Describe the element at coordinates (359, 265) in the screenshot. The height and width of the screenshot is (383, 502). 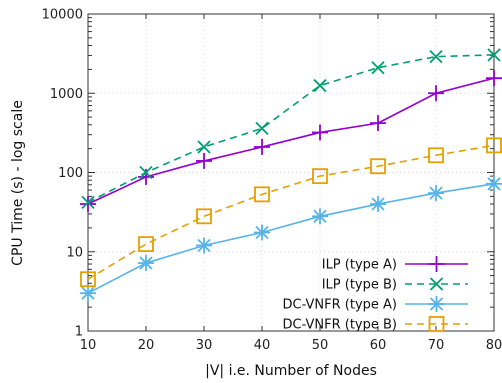
I see `legend-label: ILP (type A)` at that location.